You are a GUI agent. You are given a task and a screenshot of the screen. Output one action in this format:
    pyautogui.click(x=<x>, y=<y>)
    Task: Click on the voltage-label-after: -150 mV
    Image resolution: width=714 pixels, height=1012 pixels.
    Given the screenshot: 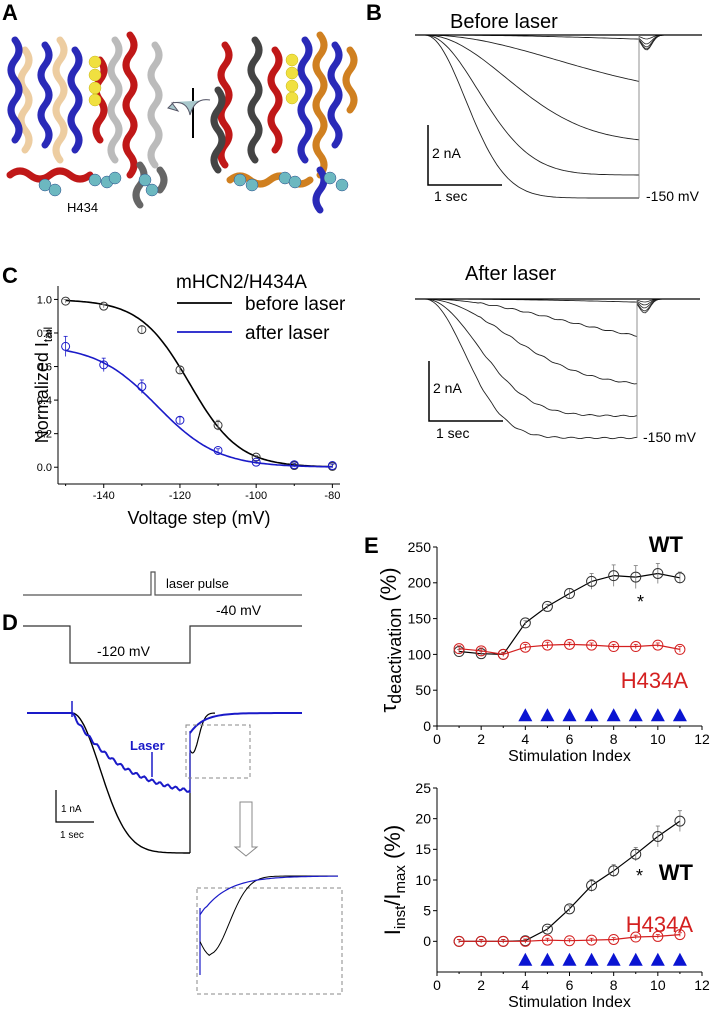 What is the action you would take?
    pyautogui.click(x=670, y=437)
    